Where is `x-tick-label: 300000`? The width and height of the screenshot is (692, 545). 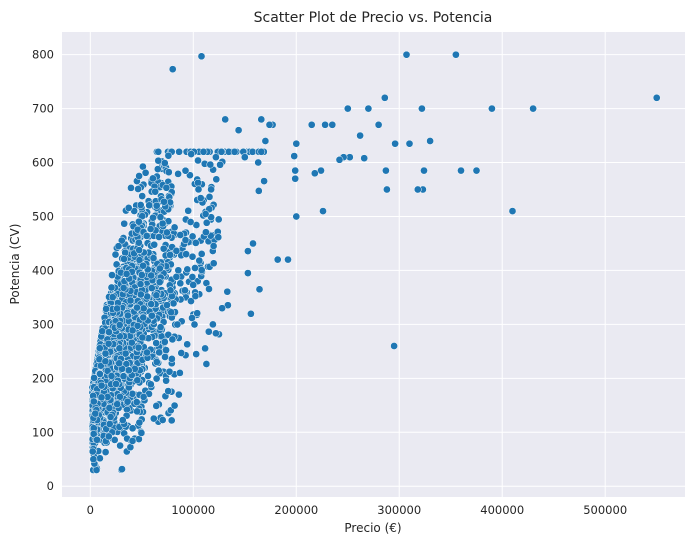 x-tick-label: 300000 is located at coordinates (399, 510).